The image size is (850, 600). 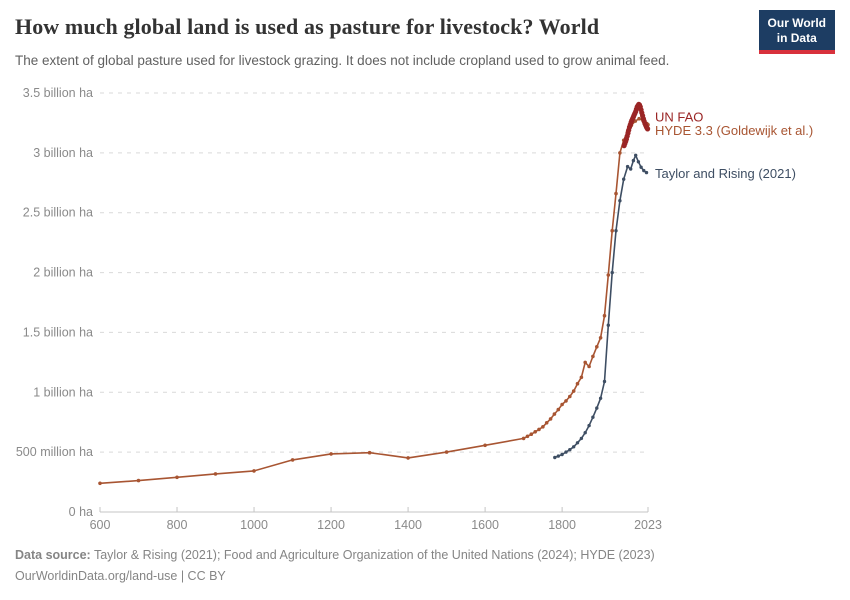 What do you see at coordinates (63, 392) in the screenshot?
I see `y-axis-tick-label: 1 billion ha` at bounding box center [63, 392].